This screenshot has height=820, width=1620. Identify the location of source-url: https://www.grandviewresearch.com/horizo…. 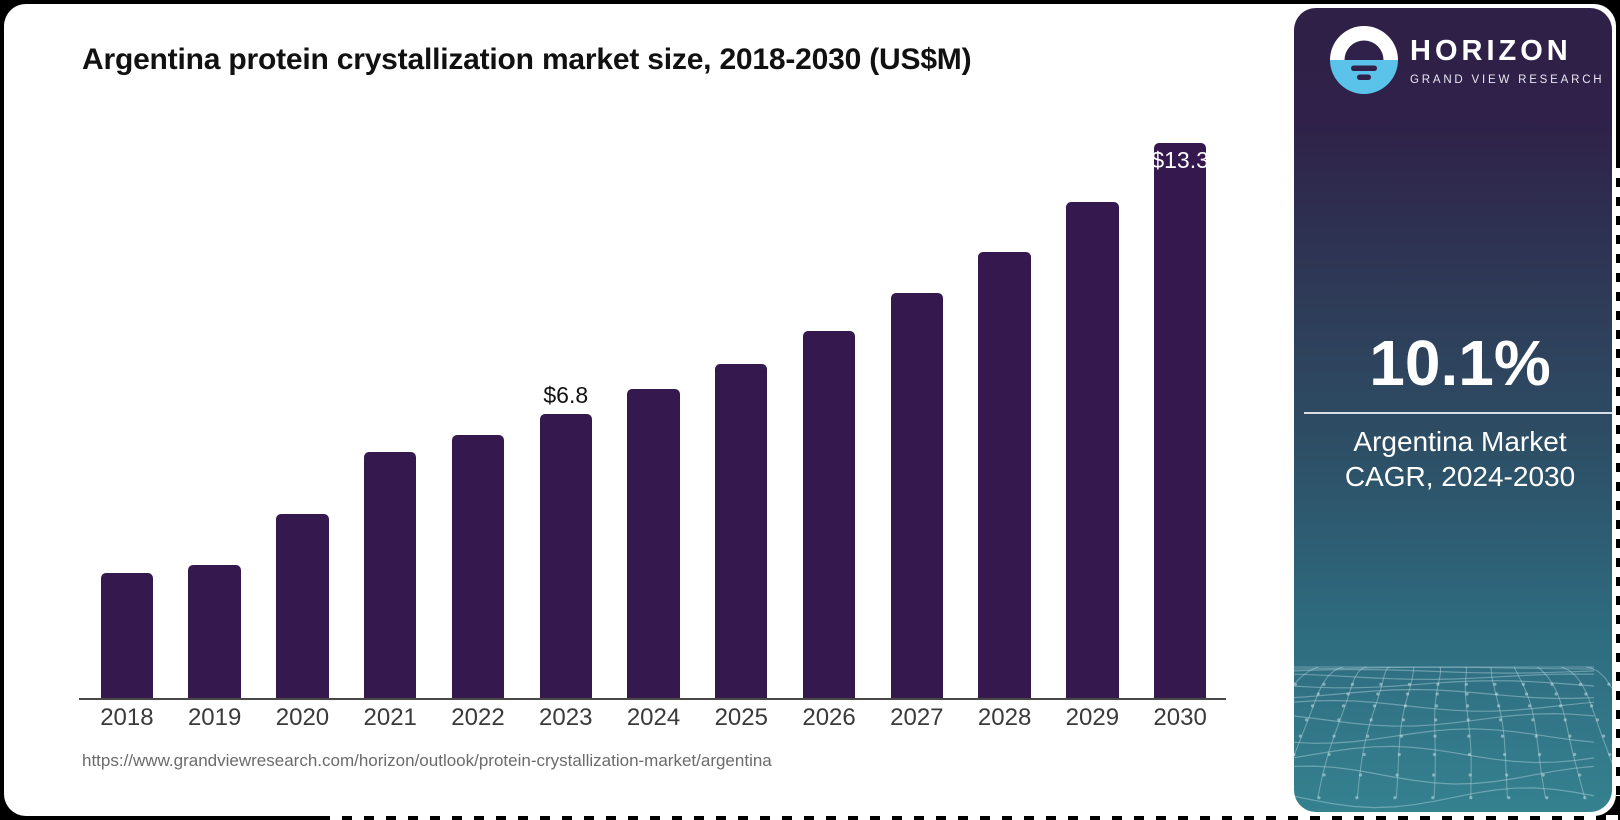
(427, 760).